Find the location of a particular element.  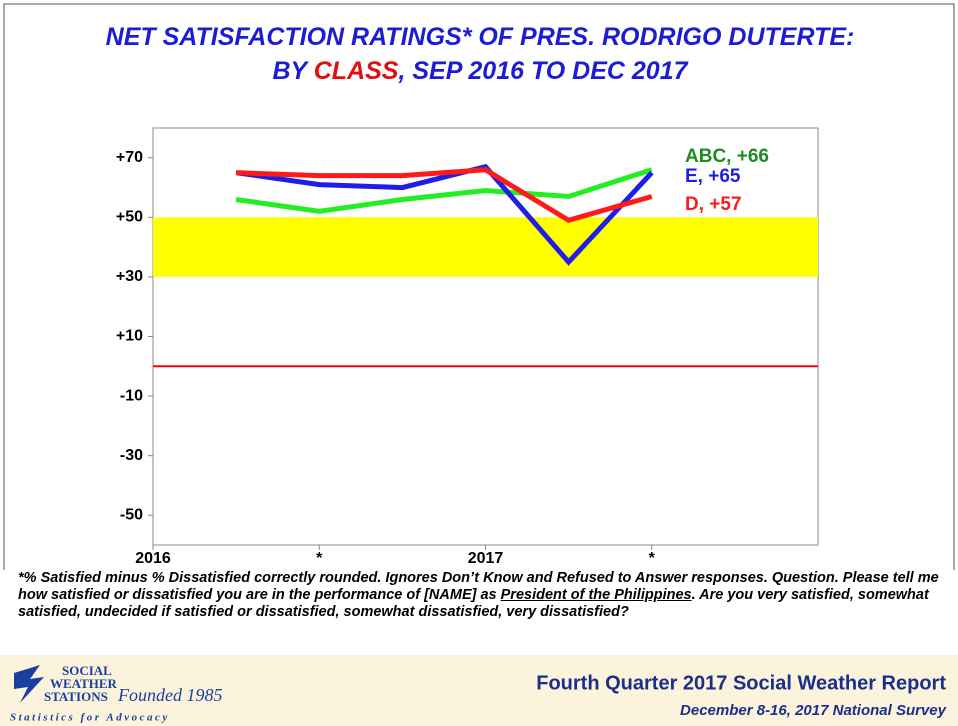

title-part: BY is located at coordinates (292, 71).